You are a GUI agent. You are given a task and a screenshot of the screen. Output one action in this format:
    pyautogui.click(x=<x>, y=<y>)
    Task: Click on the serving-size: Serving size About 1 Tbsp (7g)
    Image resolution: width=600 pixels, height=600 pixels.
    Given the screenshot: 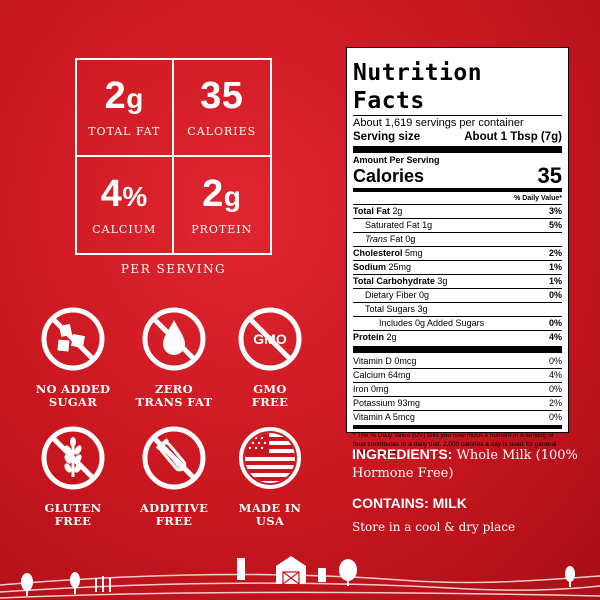 What is the action you would take?
    pyautogui.click(x=457, y=137)
    